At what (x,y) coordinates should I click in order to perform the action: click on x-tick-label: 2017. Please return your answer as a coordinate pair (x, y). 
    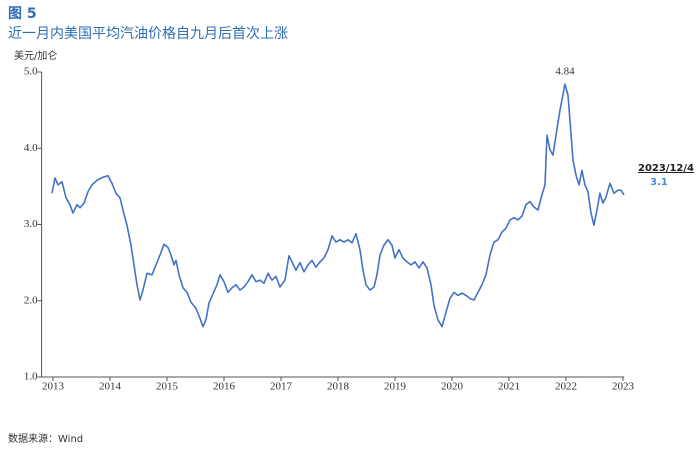
    Looking at the image, I should click on (281, 387).